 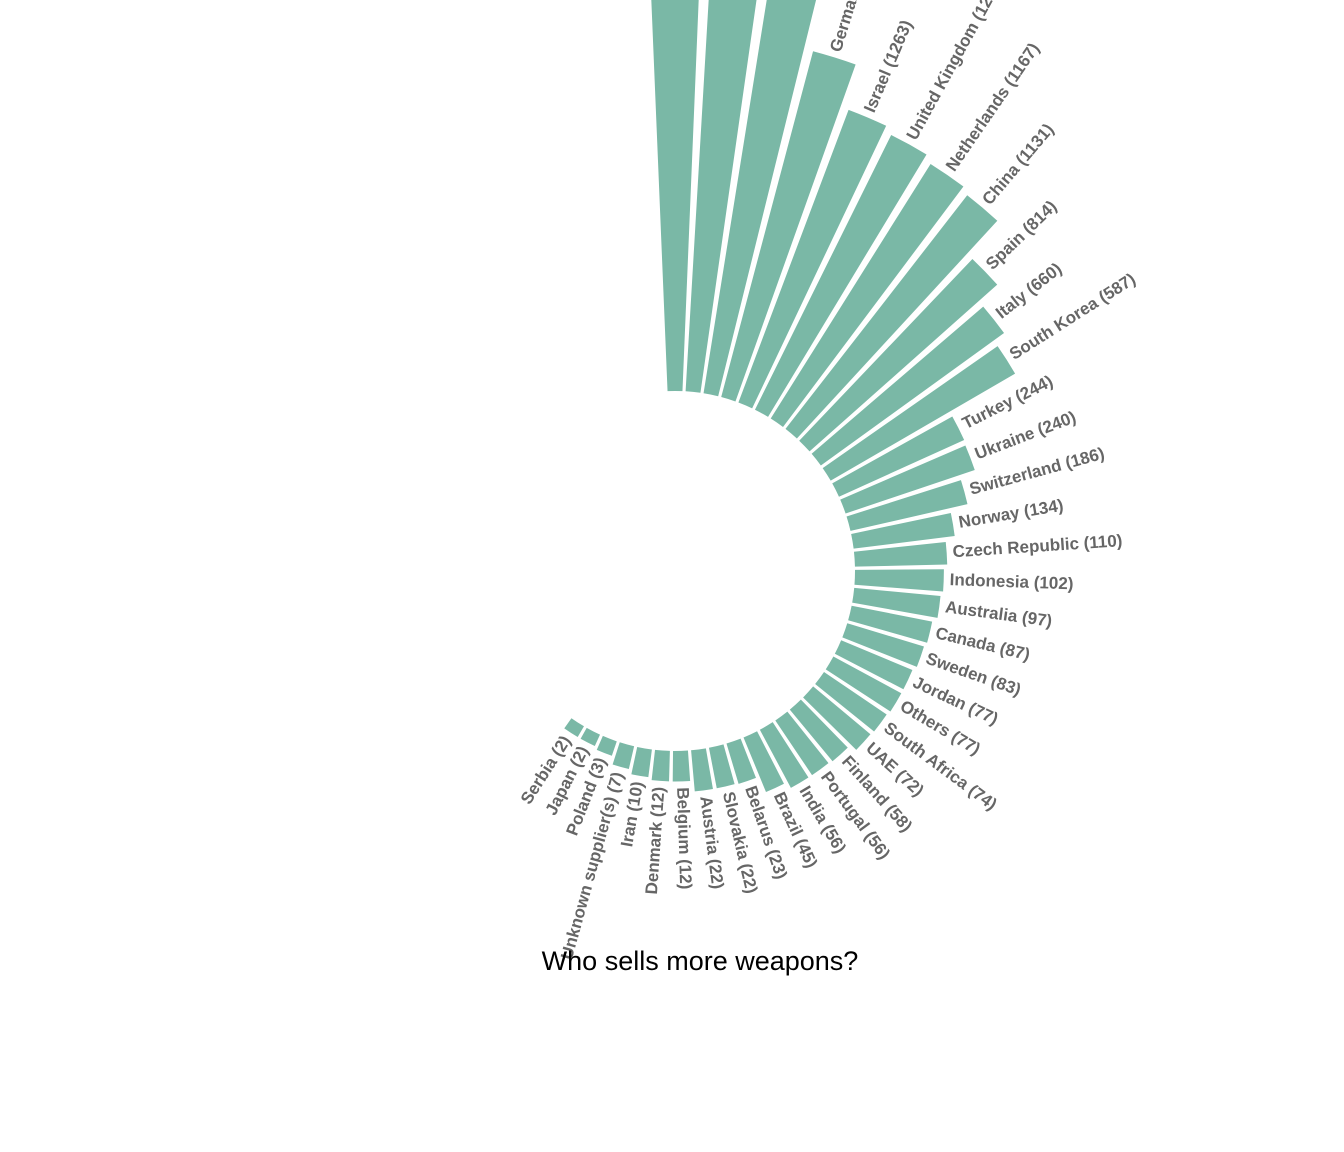 I want to click on bar-india, so click(x=784, y=755).